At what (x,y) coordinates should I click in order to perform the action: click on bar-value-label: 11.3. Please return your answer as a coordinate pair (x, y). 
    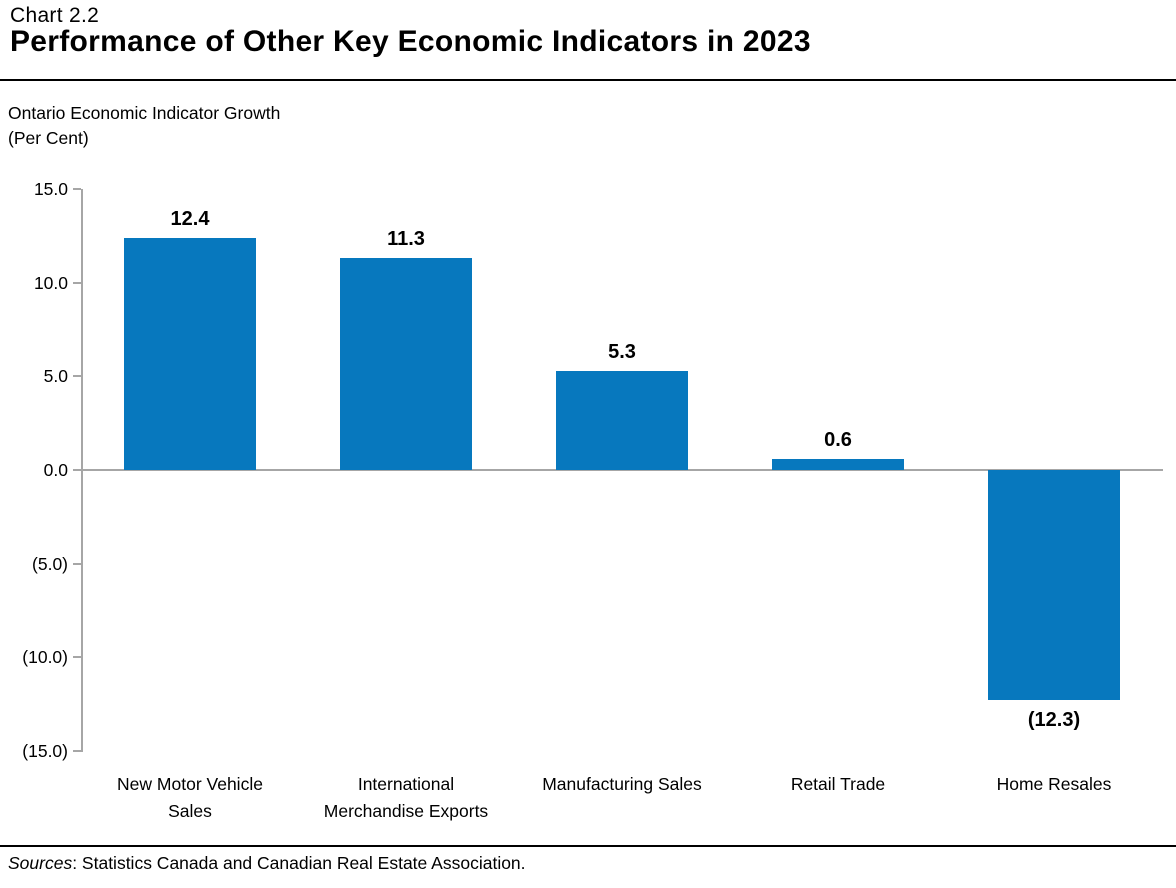
    Looking at the image, I should click on (406, 239).